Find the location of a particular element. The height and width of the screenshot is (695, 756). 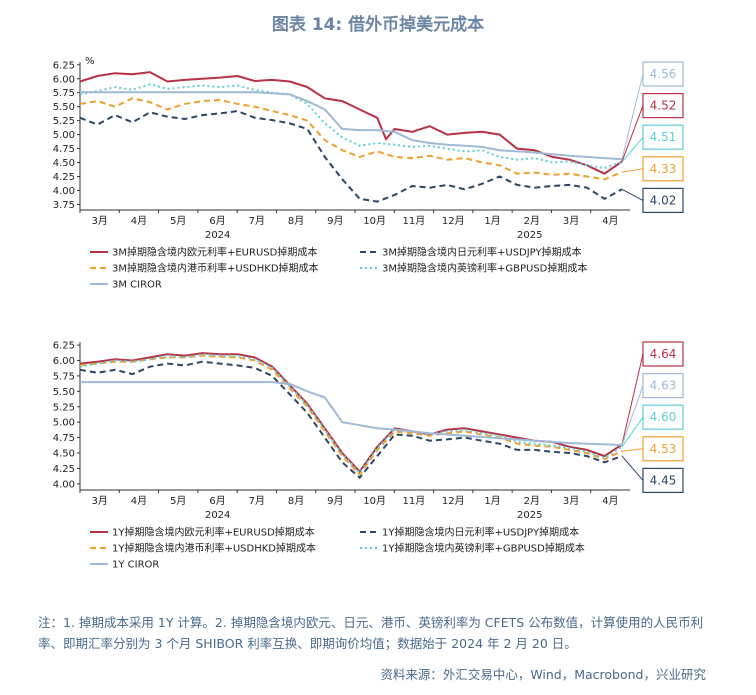

end-value-label: 4.45 is located at coordinates (663, 480).